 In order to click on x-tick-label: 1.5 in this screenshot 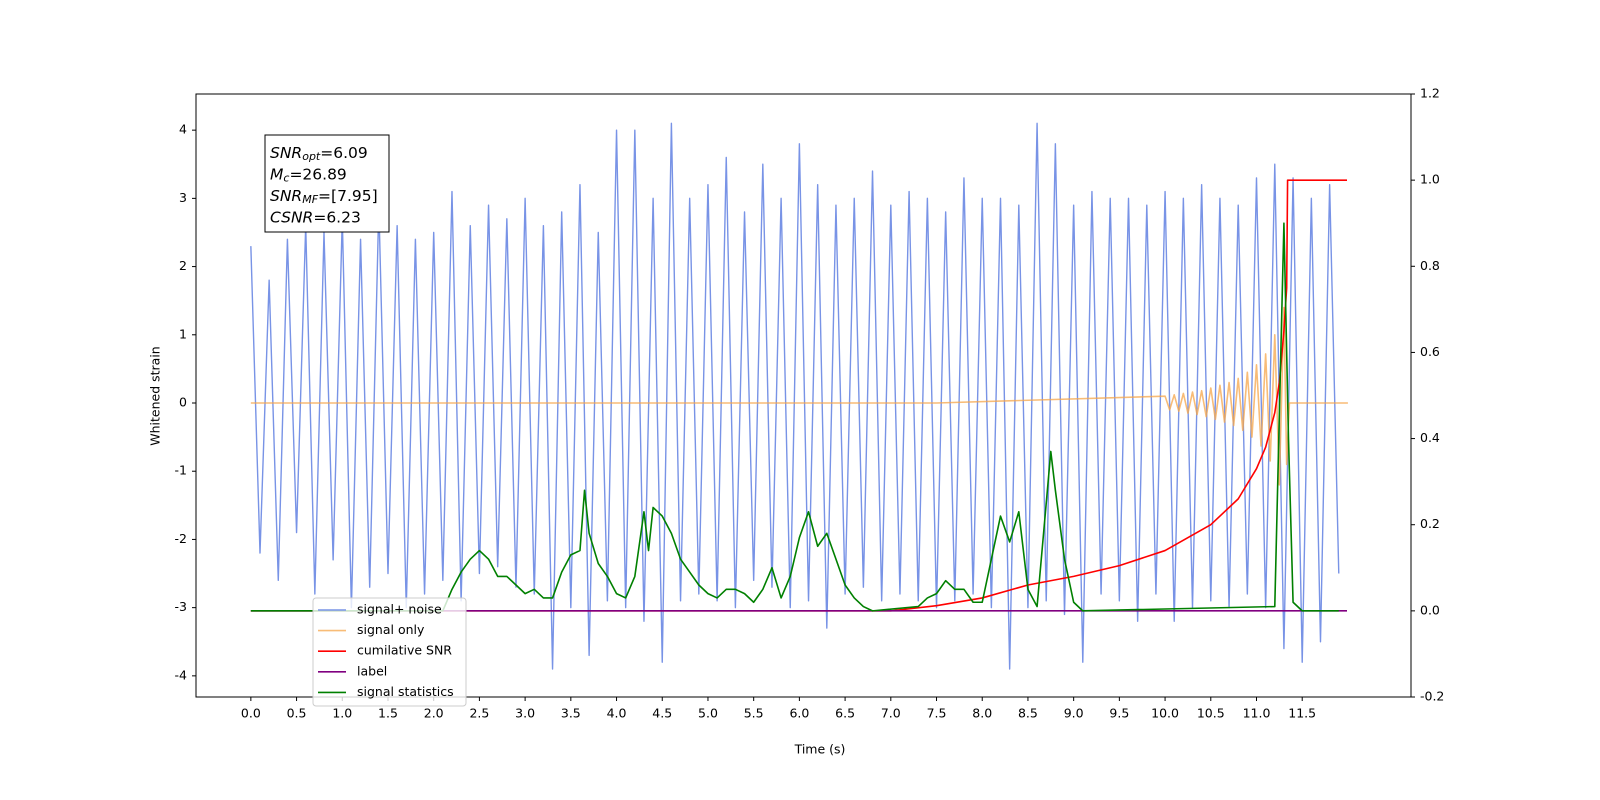, I will do `click(388, 713)`.